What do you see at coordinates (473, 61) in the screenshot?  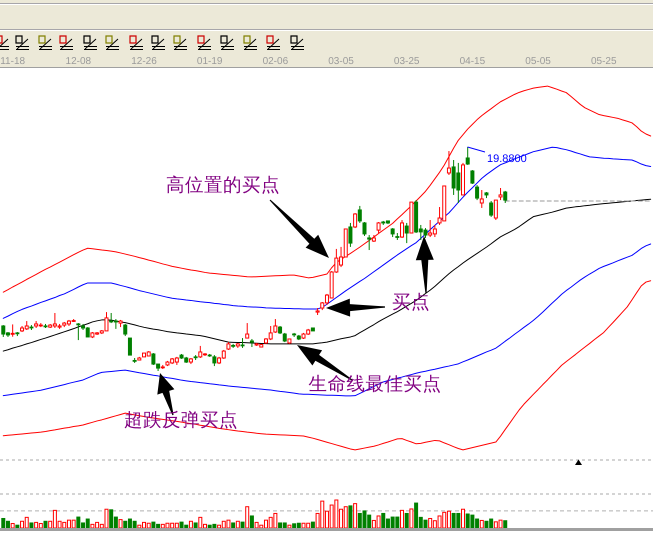 I see `x-tick-label: 04-15` at bounding box center [473, 61].